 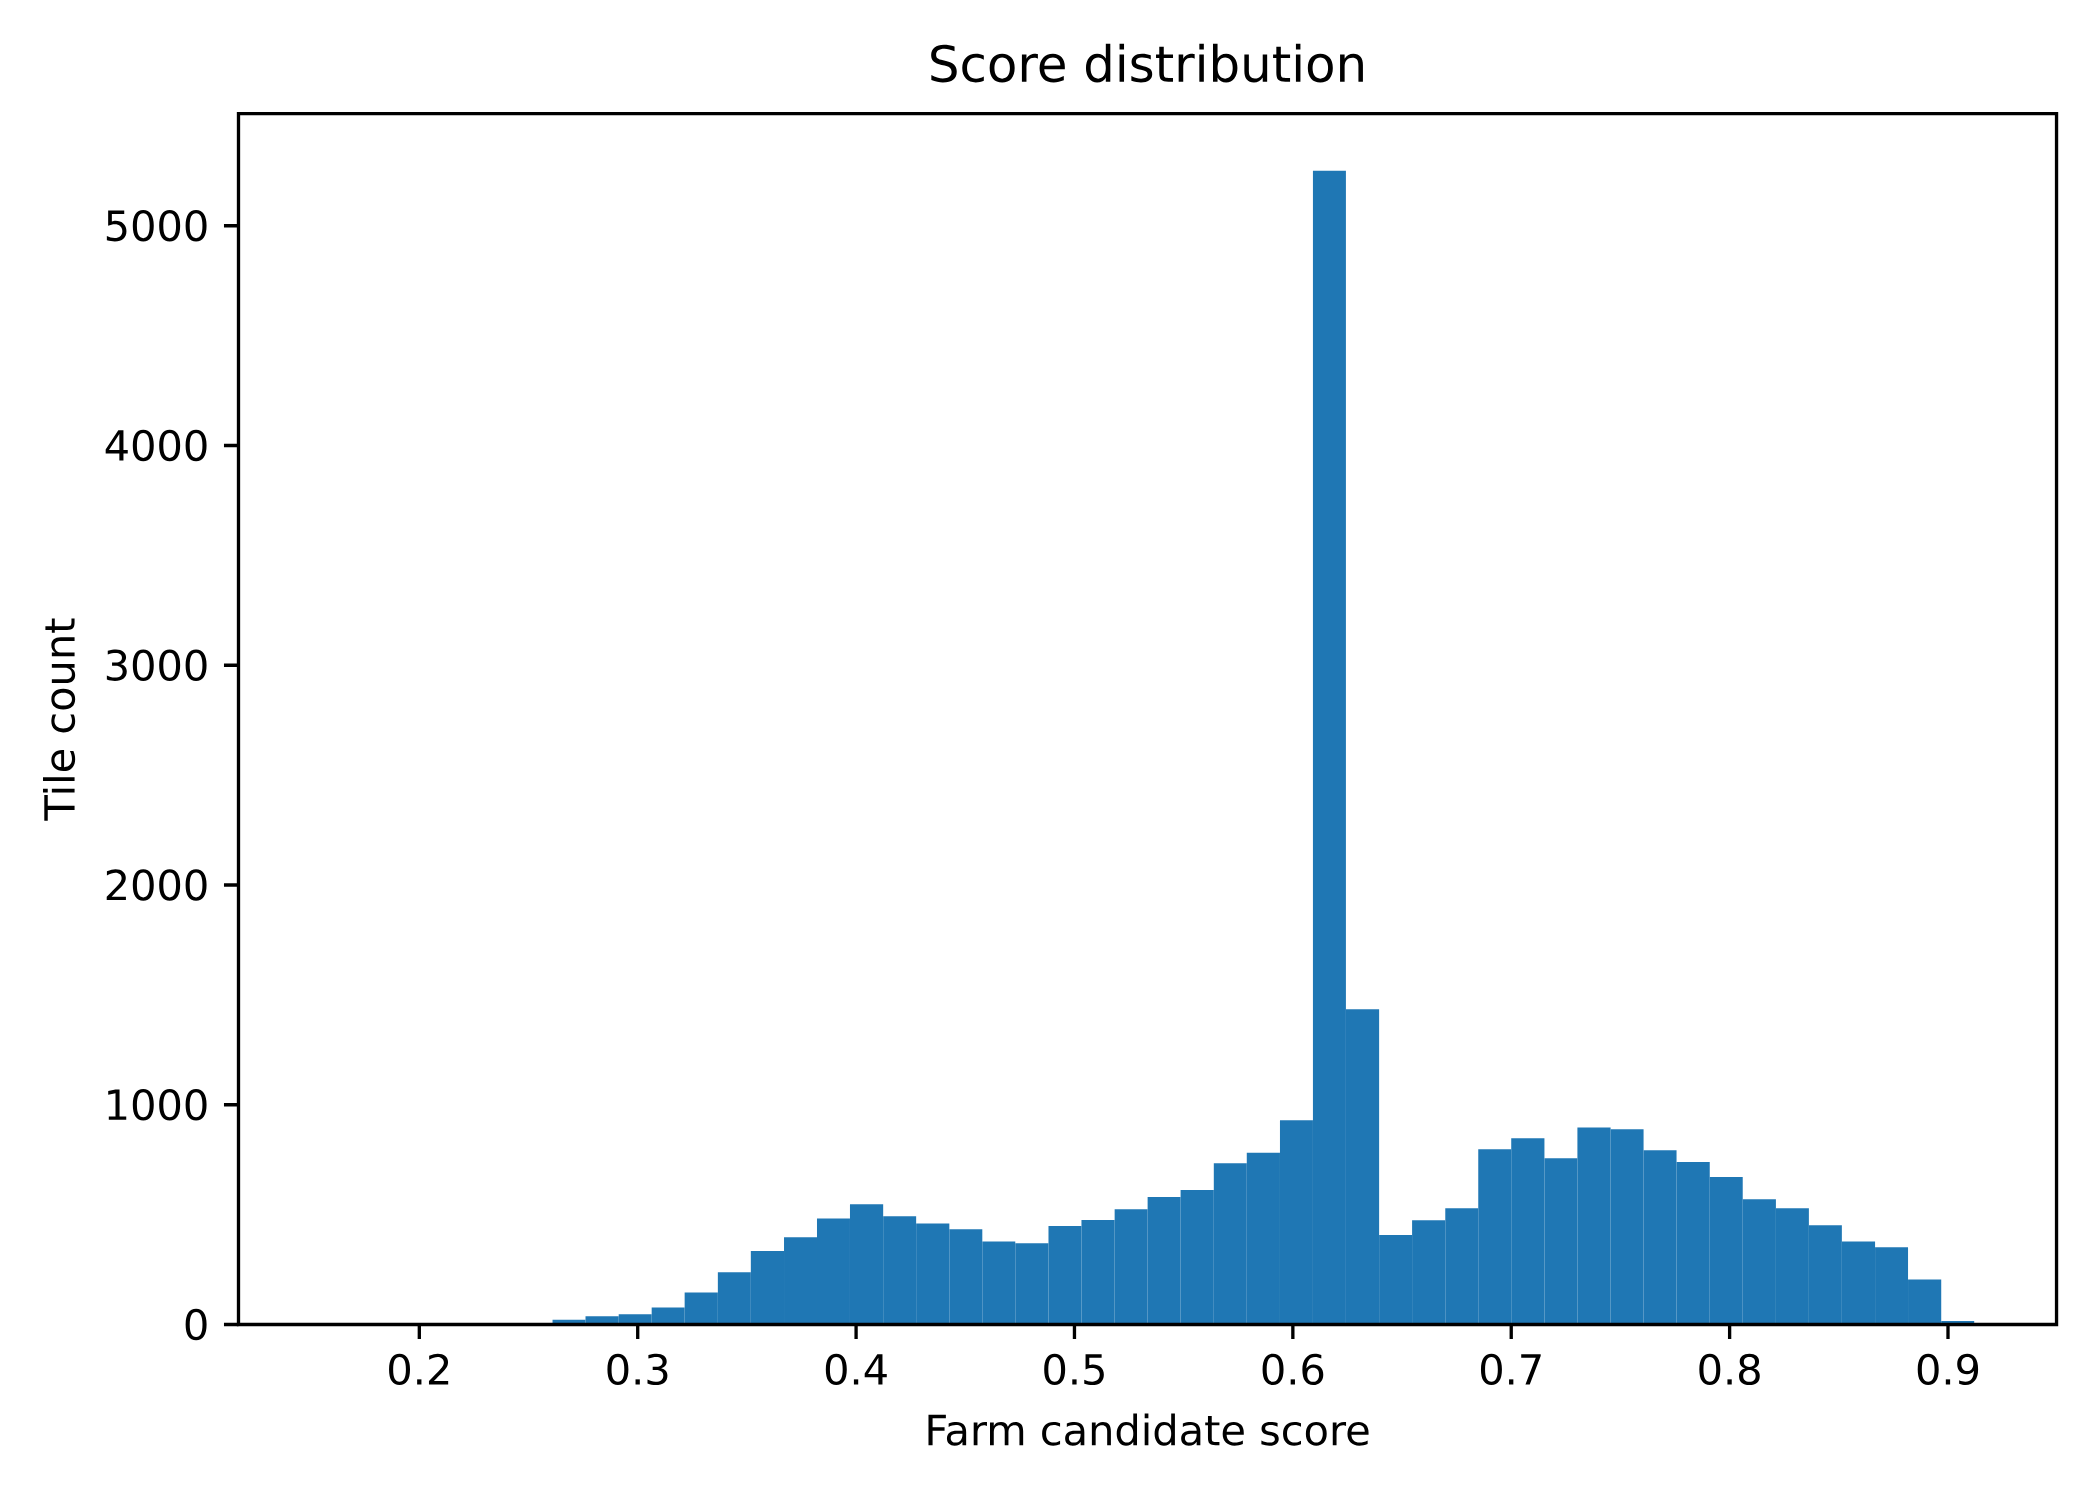 I want to click on x-tick-label: 0.8, so click(x=1729, y=1369).